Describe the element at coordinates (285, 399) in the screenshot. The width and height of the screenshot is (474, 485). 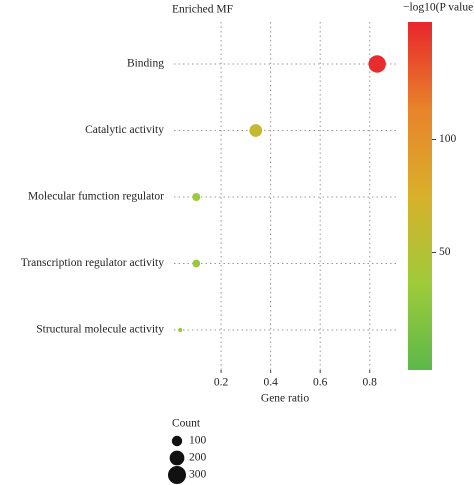
I see `x-axis-label: Gene ratio` at that location.